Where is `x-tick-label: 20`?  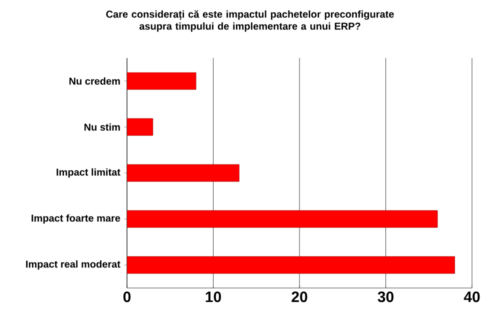
x-tick-label: 20 is located at coordinates (300, 297).